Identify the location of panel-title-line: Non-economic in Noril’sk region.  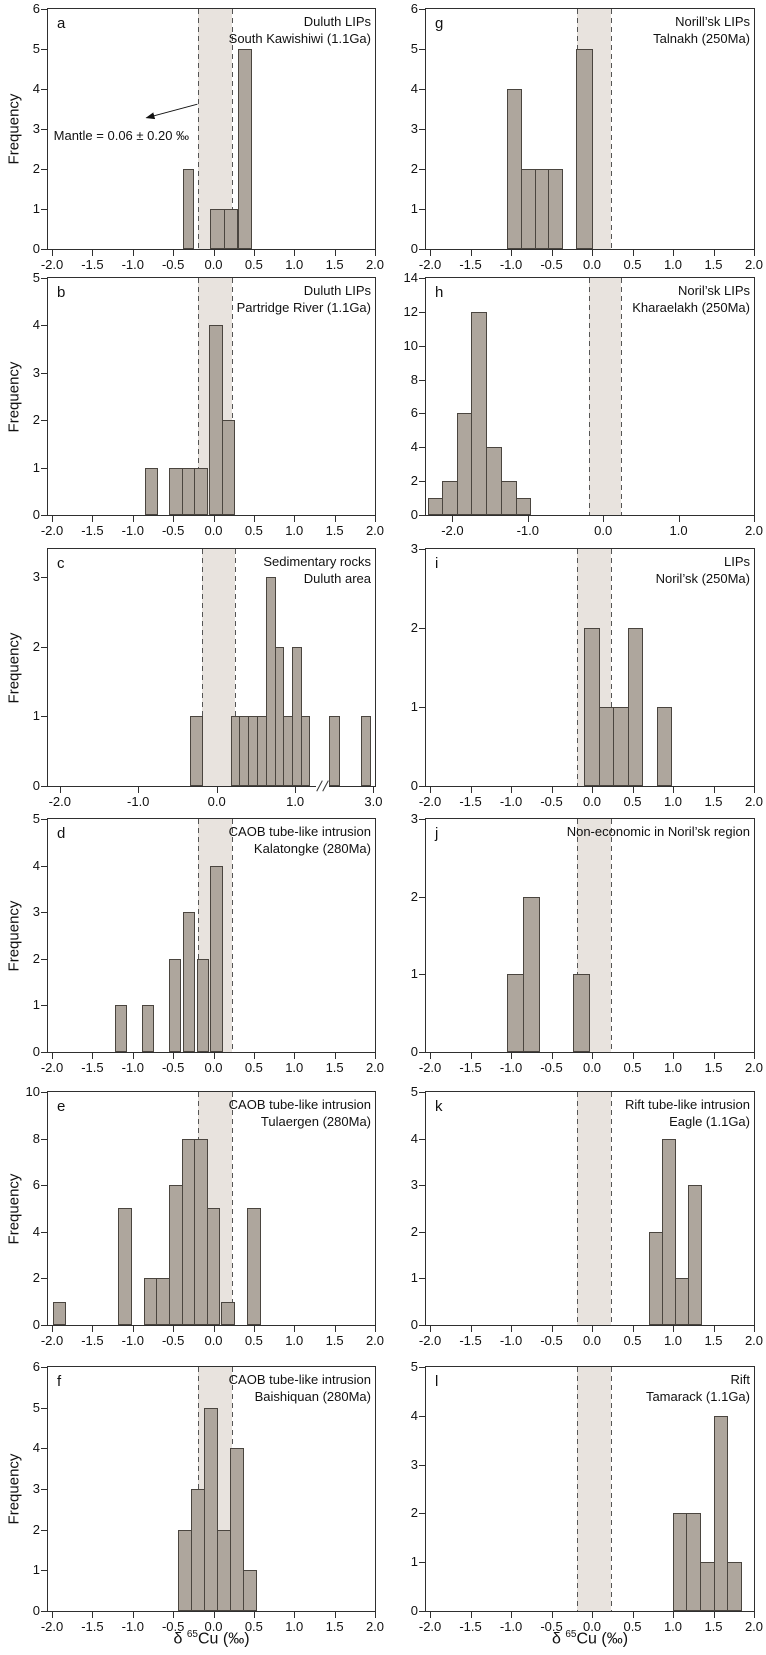
(658, 831).